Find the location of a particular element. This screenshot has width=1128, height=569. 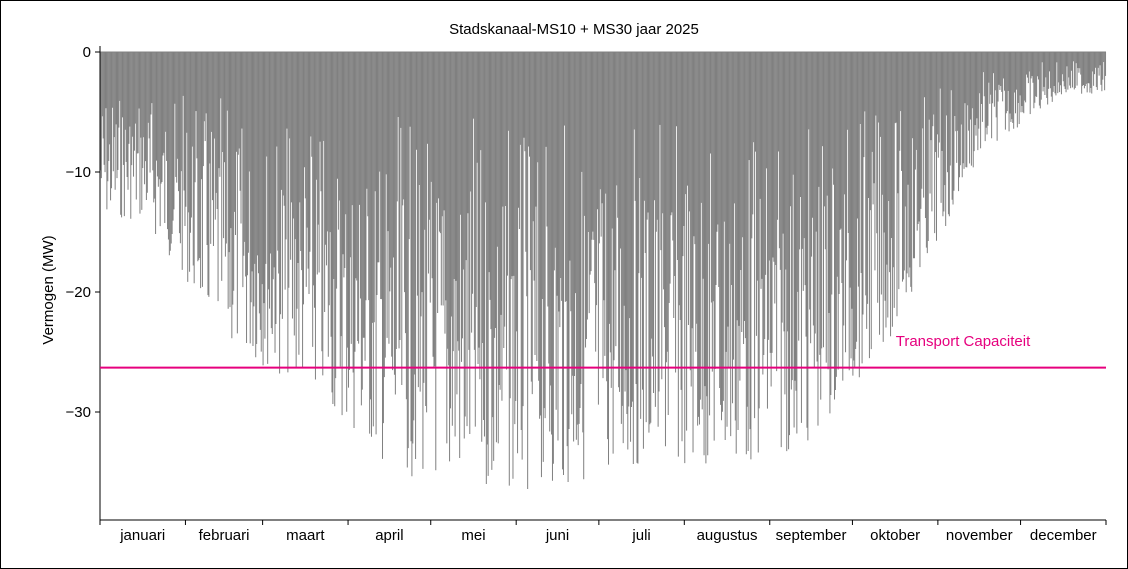

x-tick-label-juli: juli is located at coordinates (640, 535).